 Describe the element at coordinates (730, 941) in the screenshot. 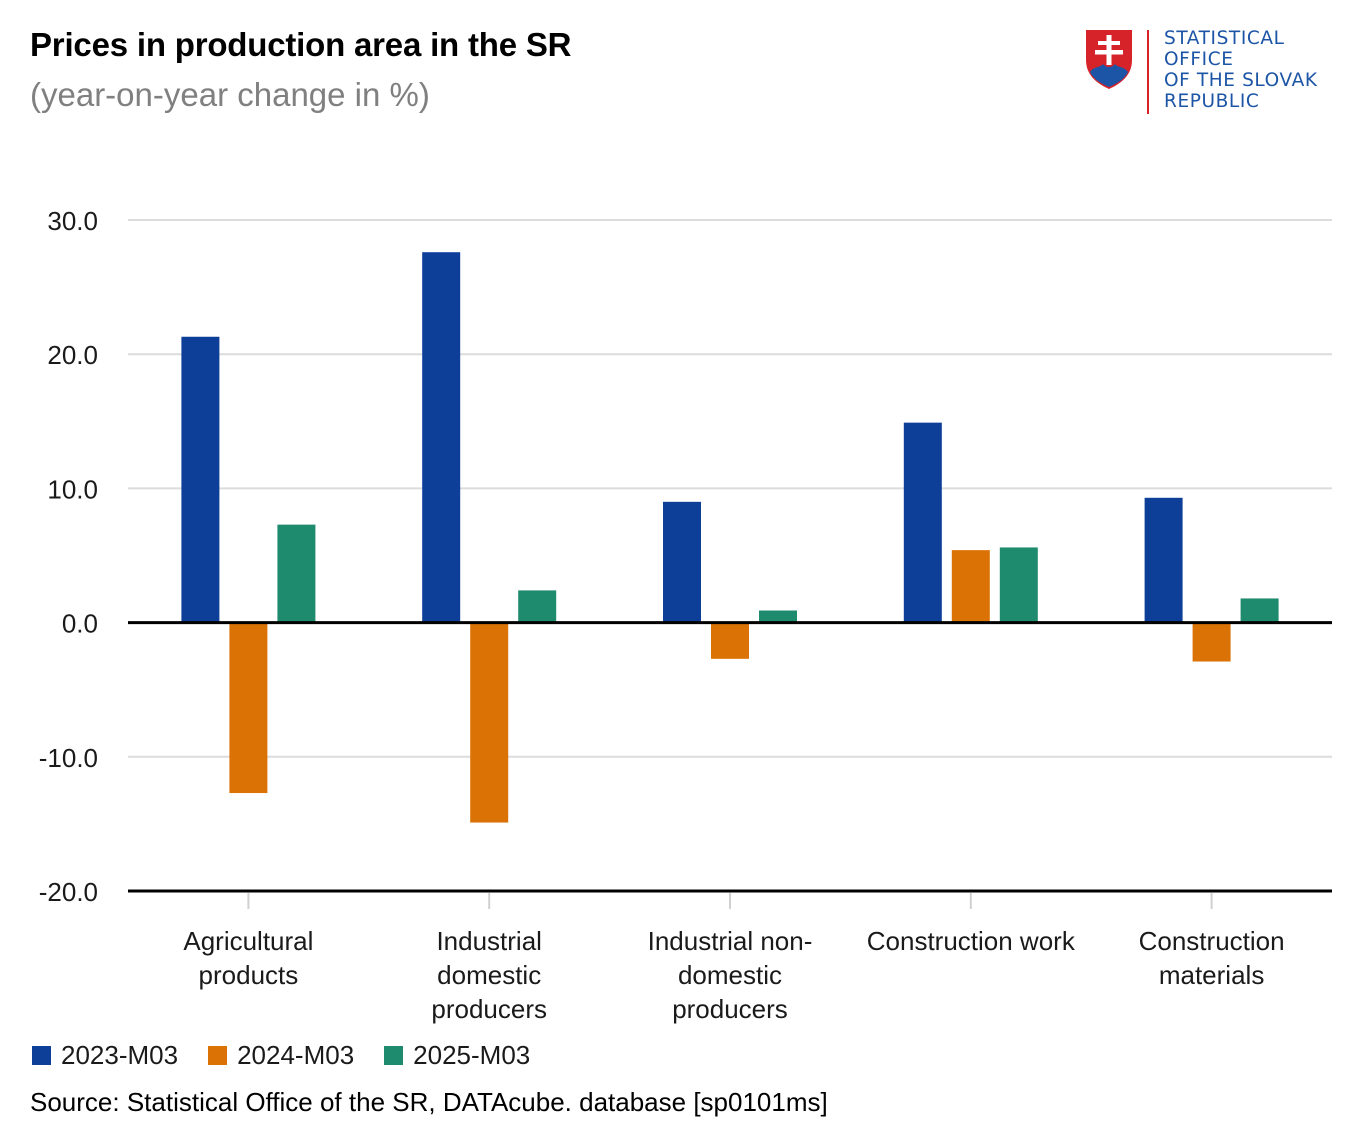

I see `category-label-line: Industrial non-` at that location.